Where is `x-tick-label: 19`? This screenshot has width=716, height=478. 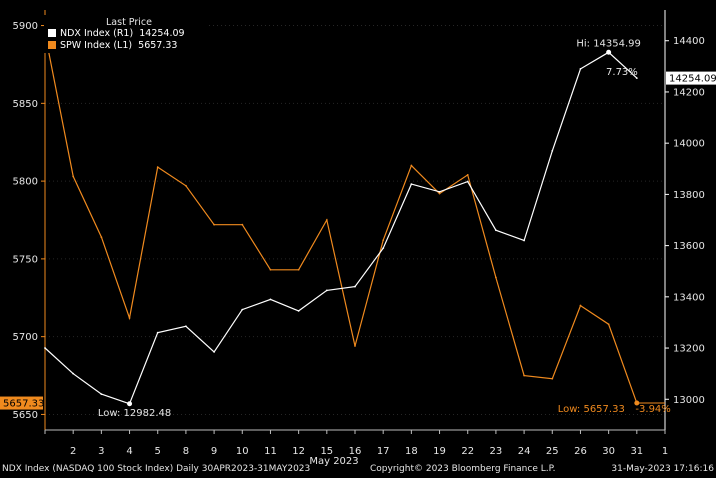
x-tick-label: 19 is located at coordinates (439, 451).